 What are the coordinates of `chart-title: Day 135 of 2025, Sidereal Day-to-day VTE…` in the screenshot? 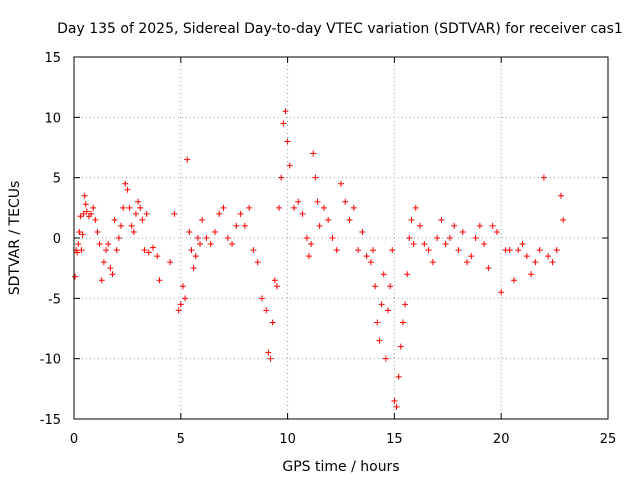 It's located at (340, 29).